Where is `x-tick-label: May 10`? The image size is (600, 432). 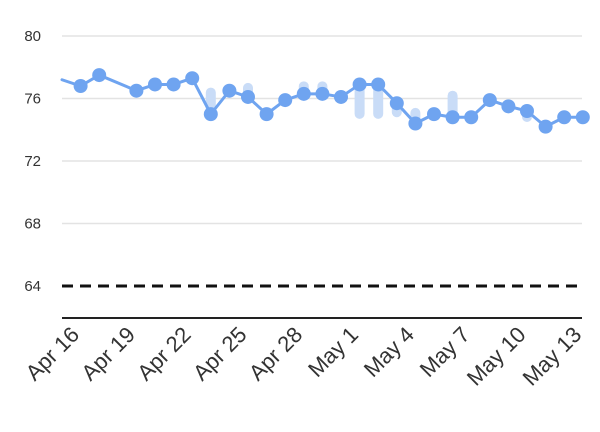 x-tick-label: May 10 is located at coordinates (496, 356).